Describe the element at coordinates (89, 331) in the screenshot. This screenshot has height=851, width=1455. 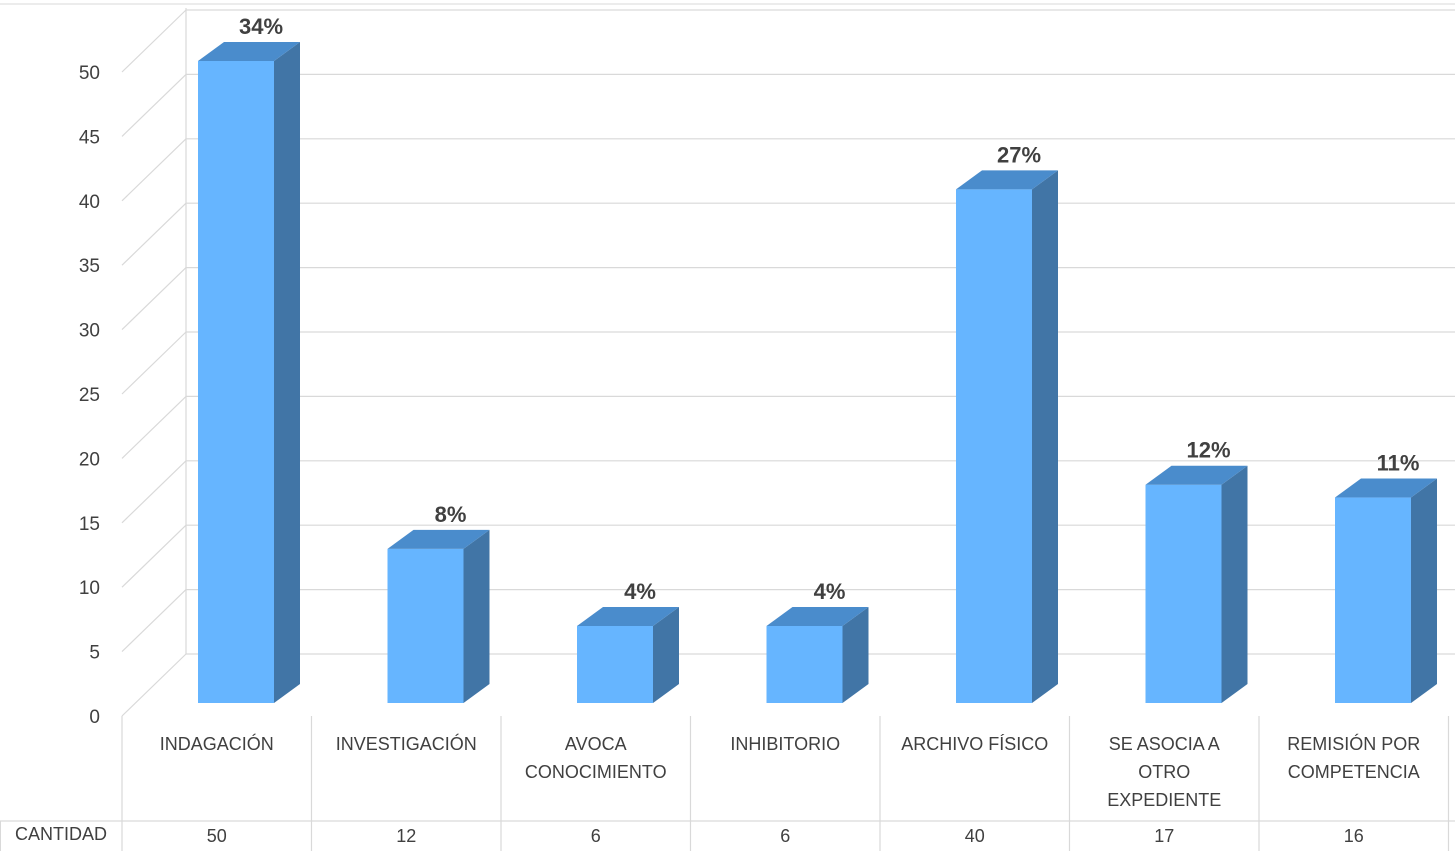
I see `y-tick-label: 30` at that location.